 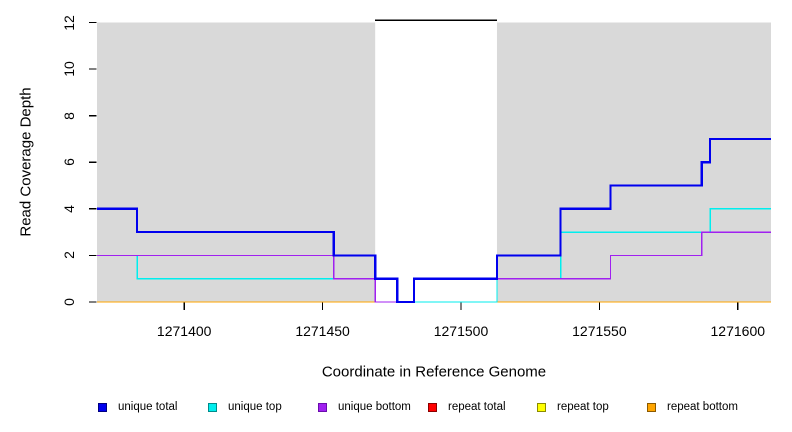 What do you see at coordinates (148, 407) in the screenshot?
I see `legend-item-label: unique total` at bounding box center [148, 407].